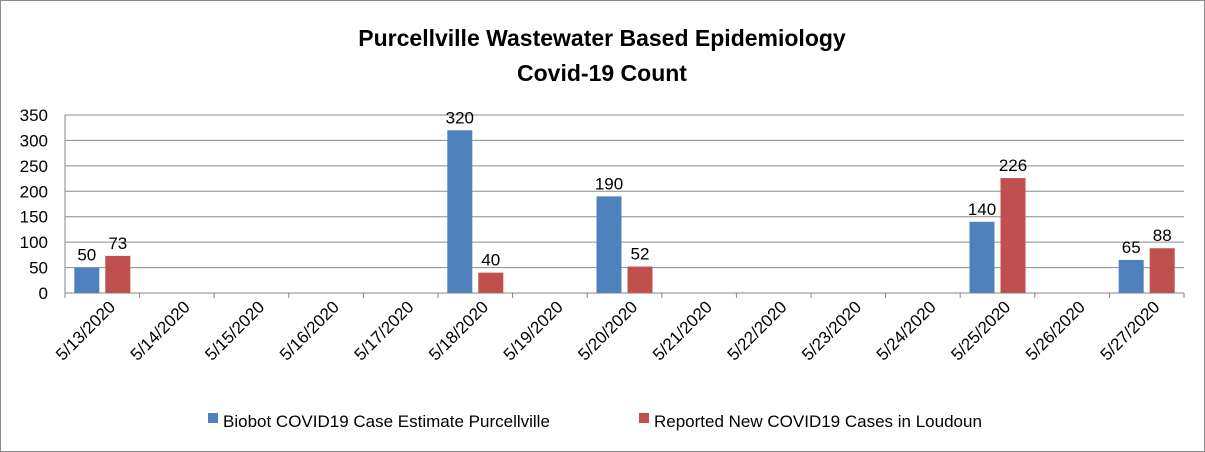 This screenshot has width=1205, height=452. I want to click on legend-swatch-biobot, so click(213, 418).